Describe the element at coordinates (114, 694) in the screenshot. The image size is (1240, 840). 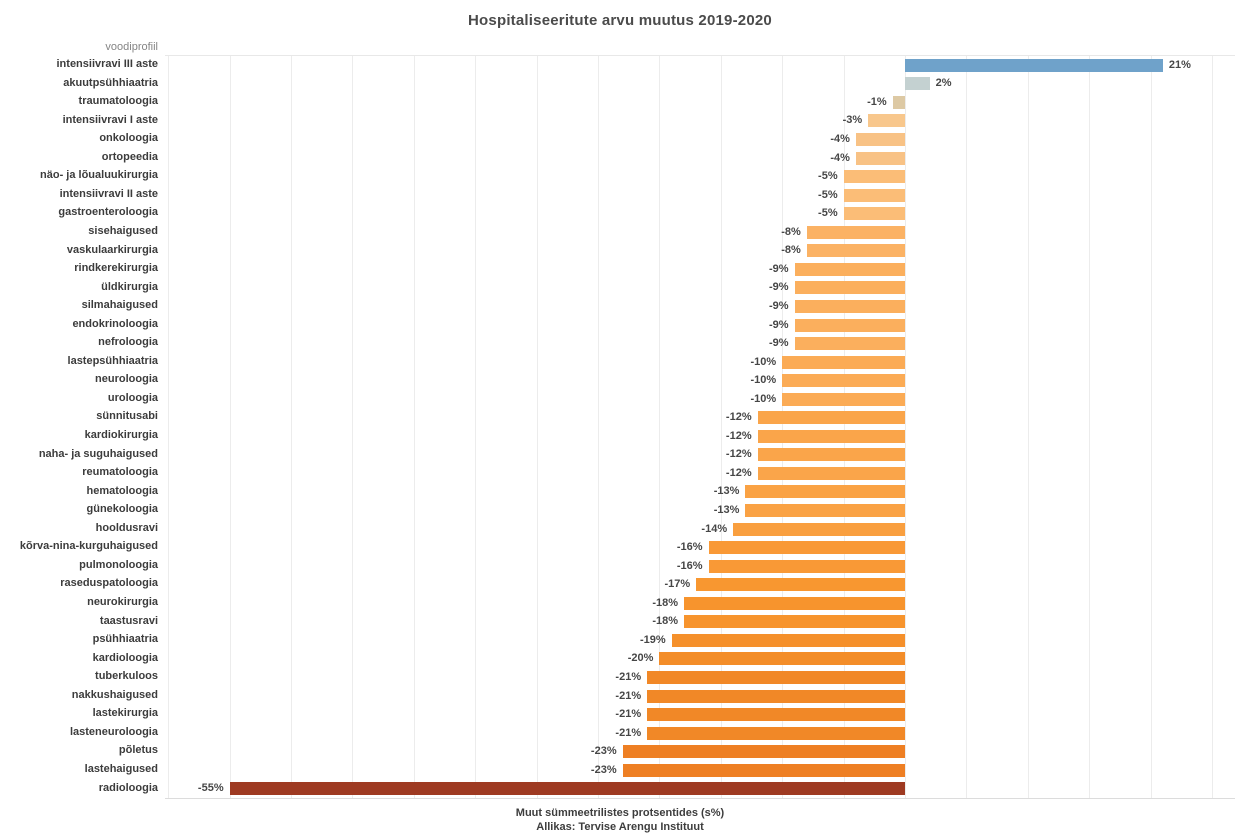
I see `category-label: nakkushaigused` at that location.